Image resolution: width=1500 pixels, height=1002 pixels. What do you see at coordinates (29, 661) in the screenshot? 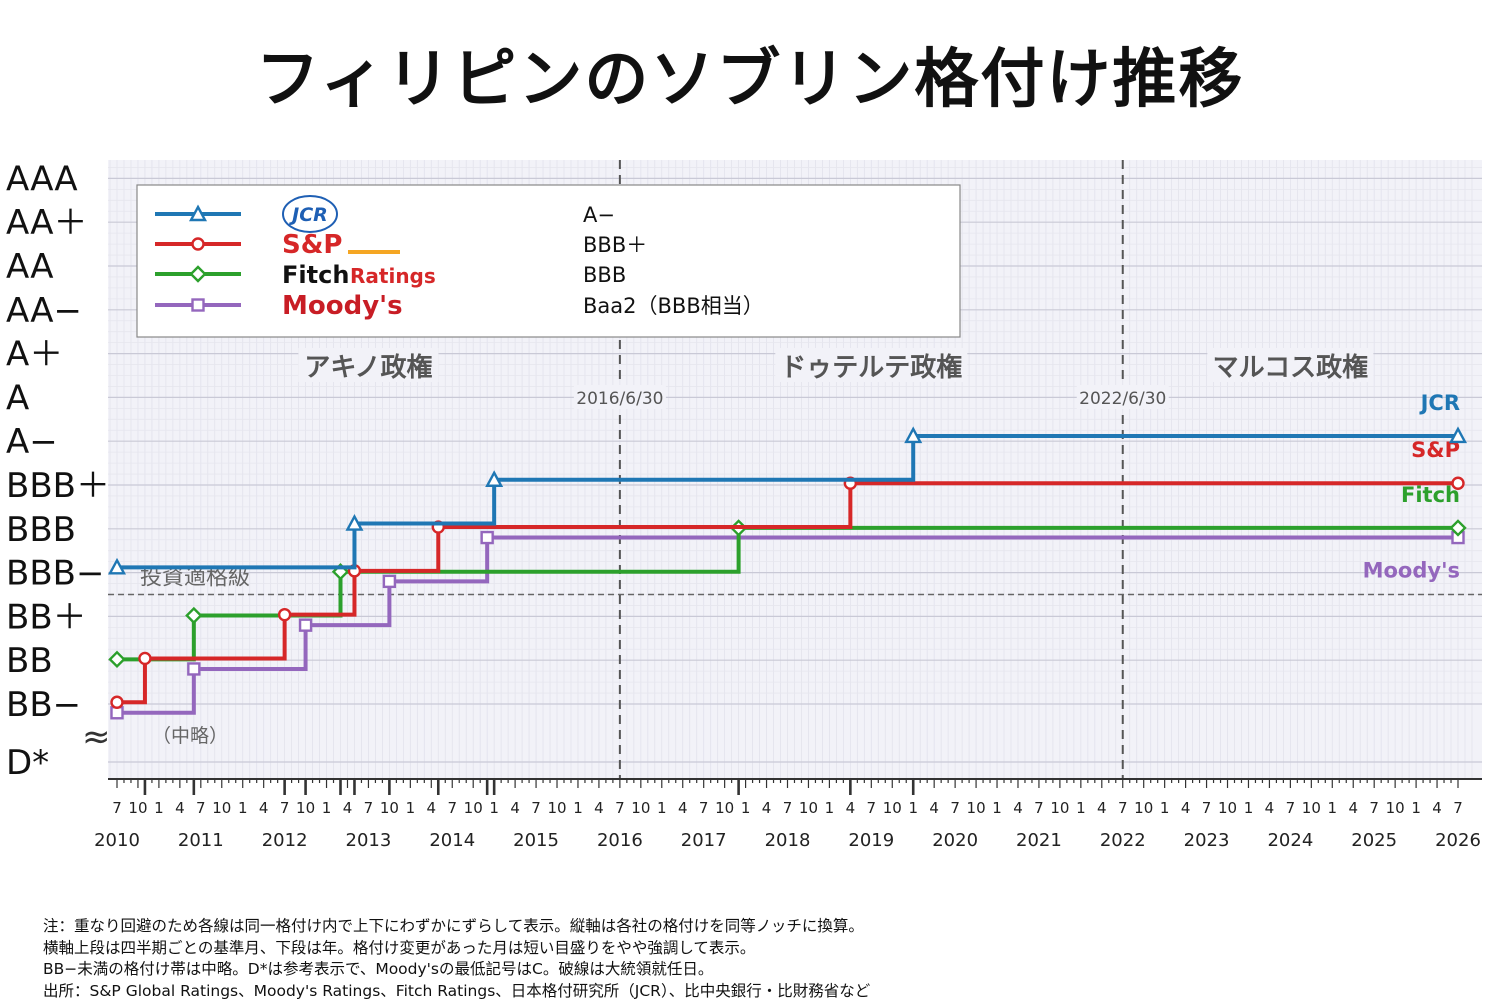
I see `y-tick-label: BB` at bounding box center [29, 661].